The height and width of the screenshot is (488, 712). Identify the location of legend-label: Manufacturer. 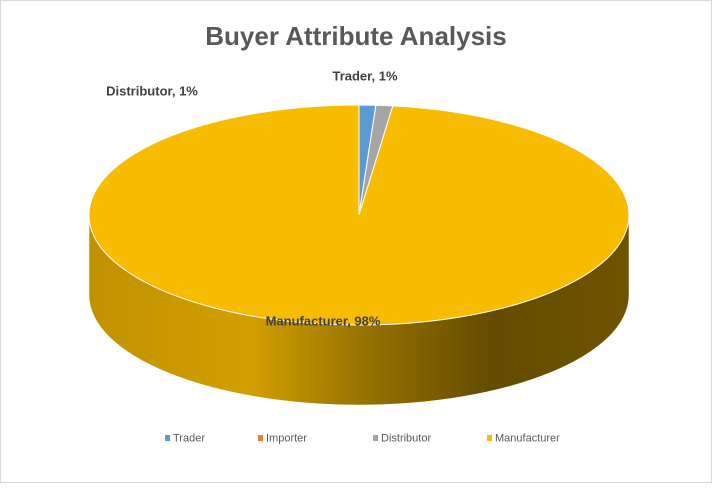
(527, 438).